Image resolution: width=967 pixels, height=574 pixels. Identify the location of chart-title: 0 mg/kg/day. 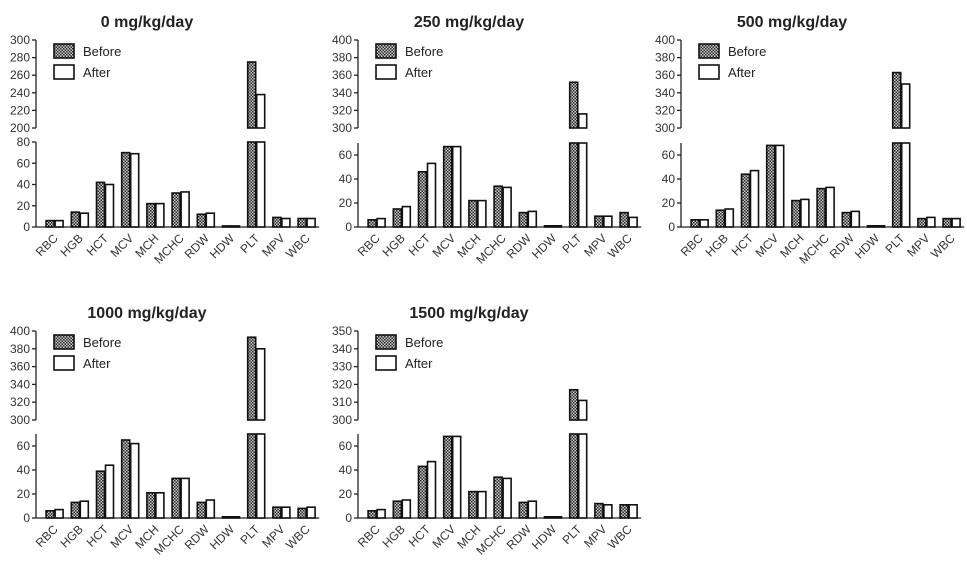
(147, 22).